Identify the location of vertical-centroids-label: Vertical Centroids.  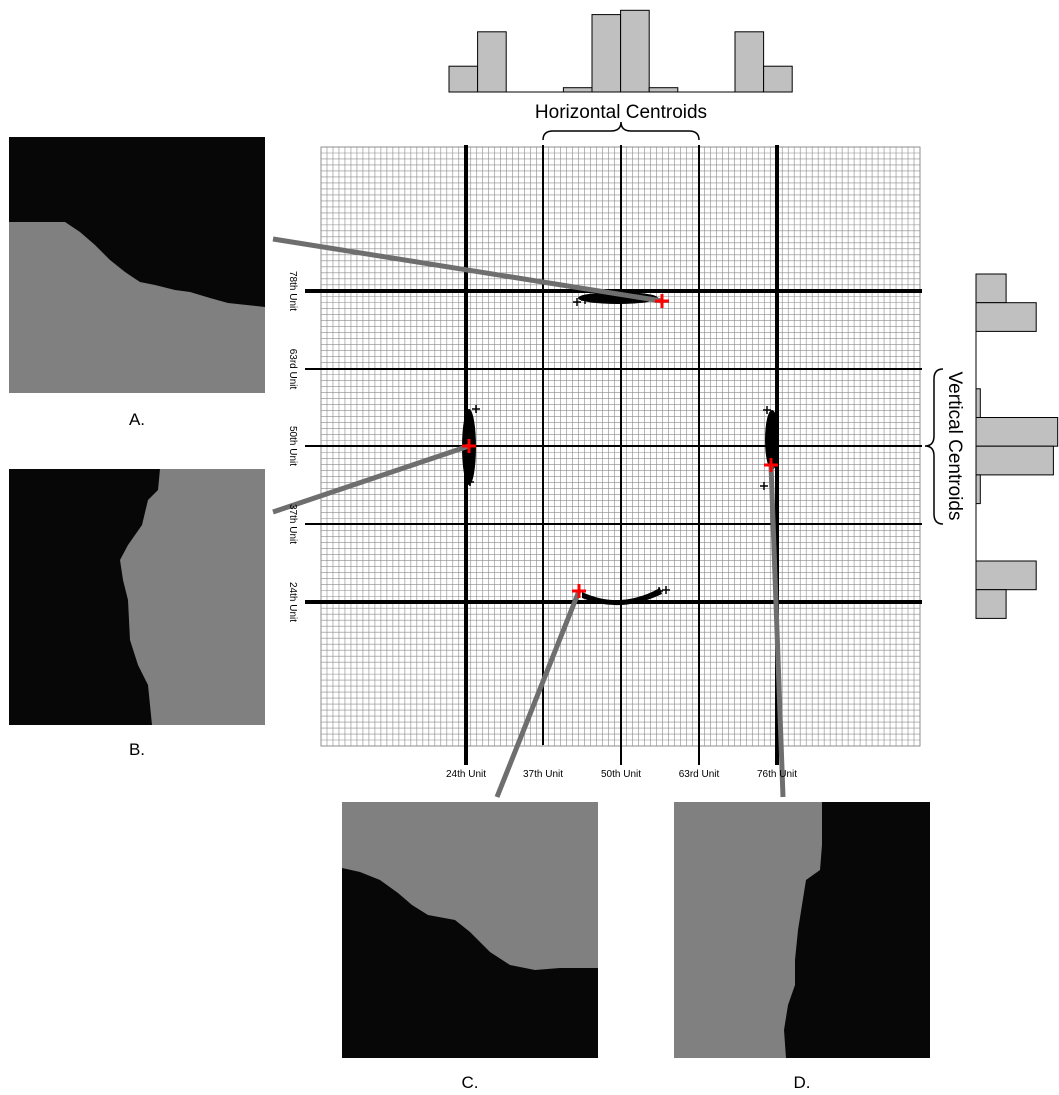
(954, 446).